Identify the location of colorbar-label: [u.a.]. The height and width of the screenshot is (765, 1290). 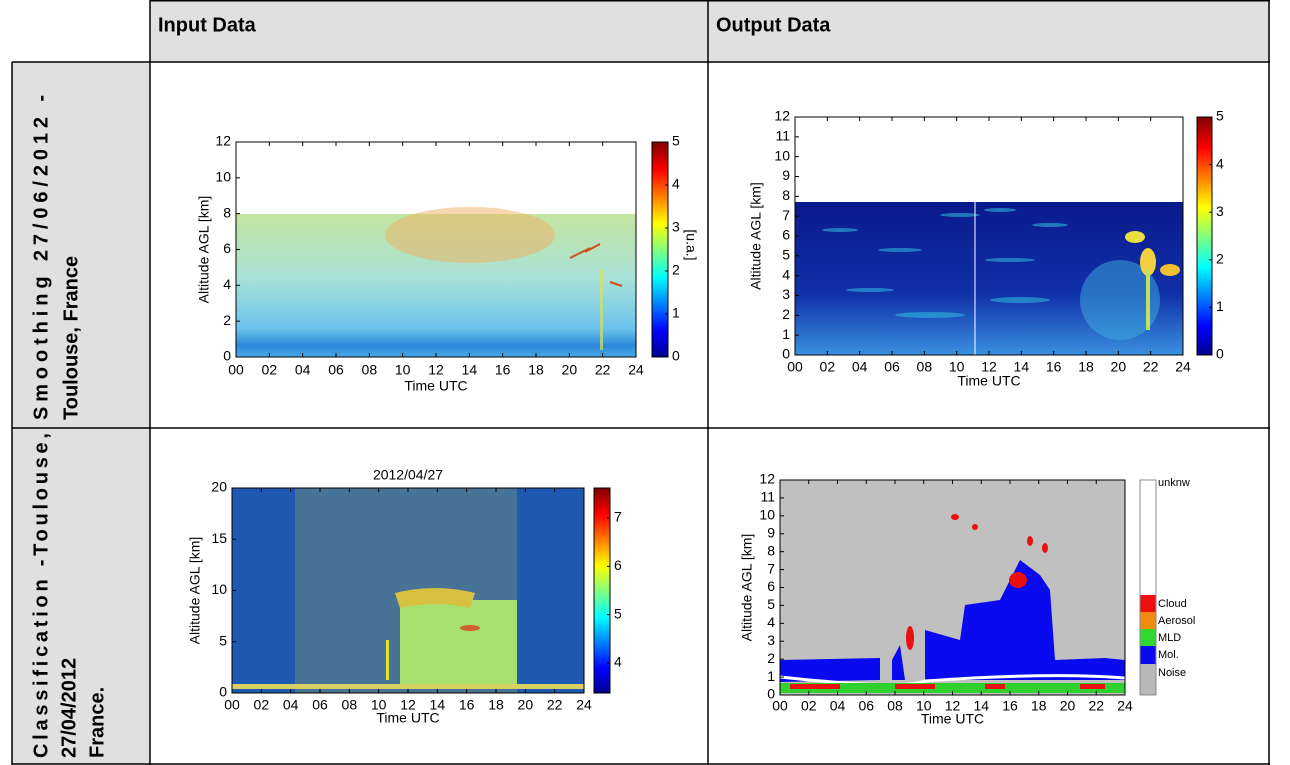
(691, 244).